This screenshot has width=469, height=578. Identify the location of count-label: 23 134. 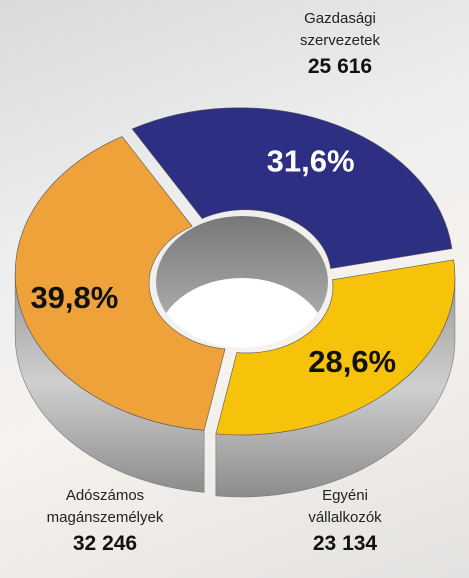
(345, 543).